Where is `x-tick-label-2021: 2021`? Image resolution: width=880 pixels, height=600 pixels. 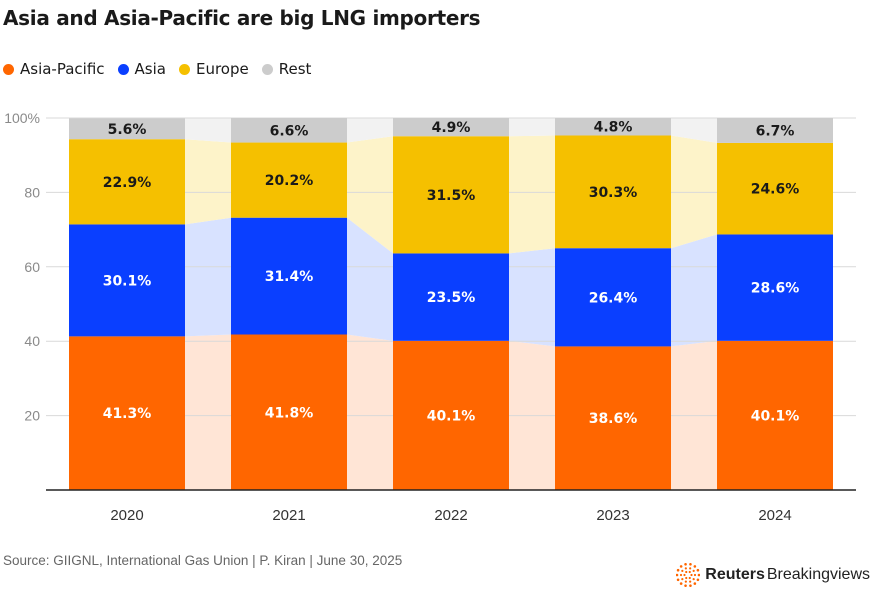
x-tick-label-2021: 2021 is located at coordinates (288, 515).